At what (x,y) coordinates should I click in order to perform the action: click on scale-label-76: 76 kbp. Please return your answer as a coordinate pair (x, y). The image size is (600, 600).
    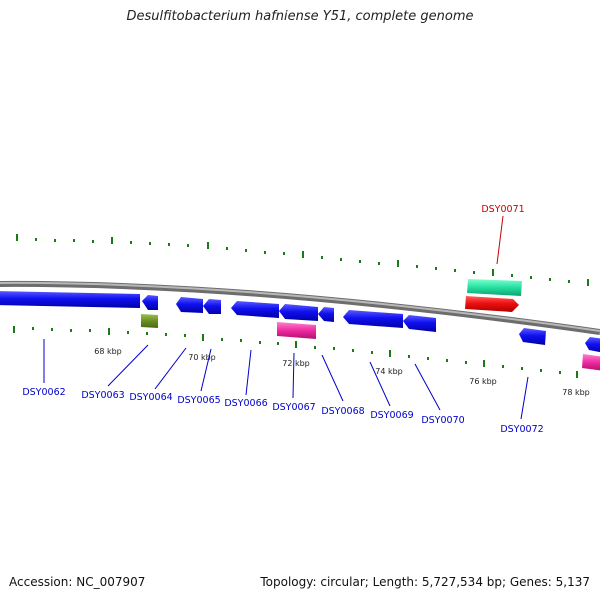
    Looking at the image, I should click on (483, 381).